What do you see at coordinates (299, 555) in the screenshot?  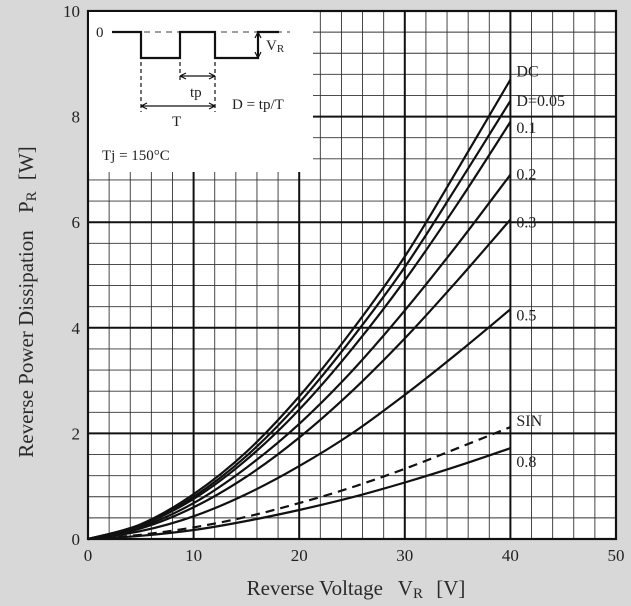 I see `x-tick-label: 20` at bounding box center [299, 555].